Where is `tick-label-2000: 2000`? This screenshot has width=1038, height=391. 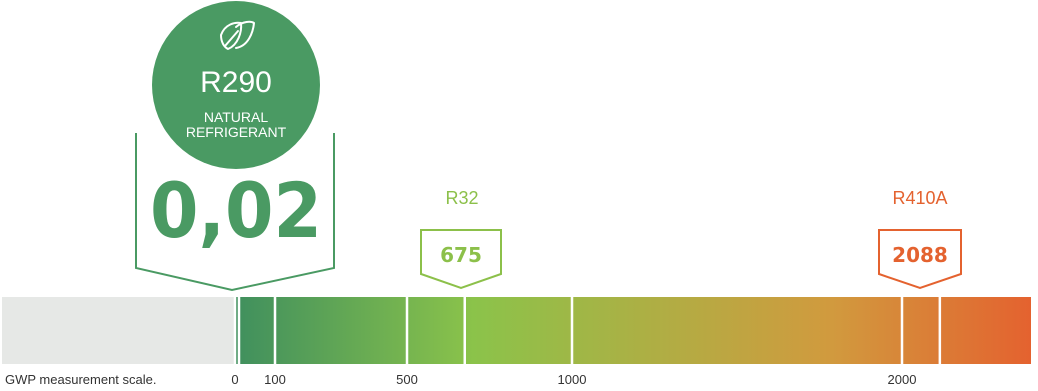 tick-label-2000: 2000 is located at coordinates (902, 379).